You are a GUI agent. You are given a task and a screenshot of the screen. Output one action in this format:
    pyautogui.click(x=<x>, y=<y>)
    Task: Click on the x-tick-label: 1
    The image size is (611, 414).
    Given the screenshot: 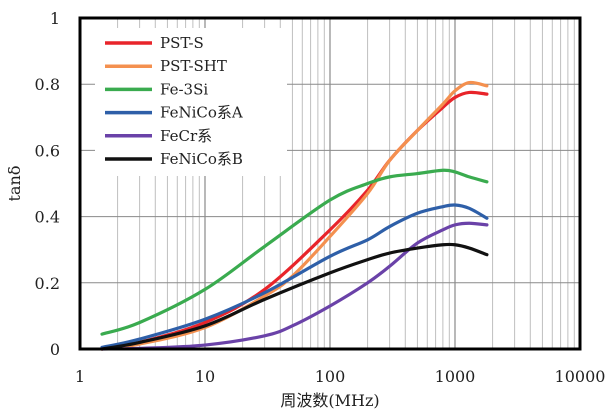 What is the action you would take?
    pyautogui.click(x=80, y=376)
    